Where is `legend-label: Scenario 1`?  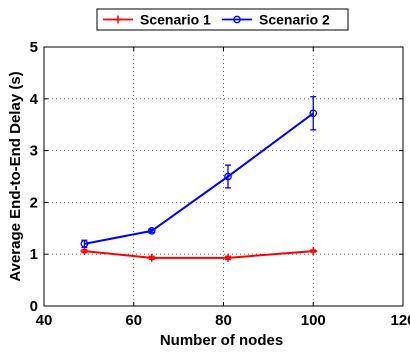 legend-label: Scenario 1 is located at coordinates (175, 20).